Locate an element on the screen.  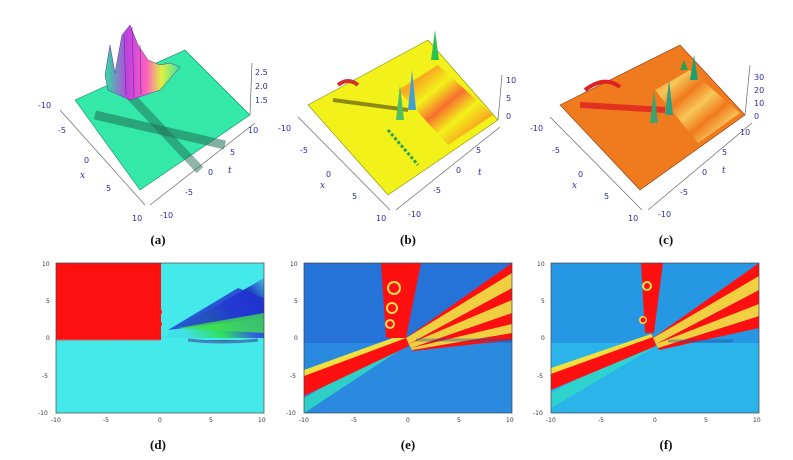
density-plot-f: 10 5 0 -5 -10 -10 -5 0 5 10 is located at coordinates (647, 342).